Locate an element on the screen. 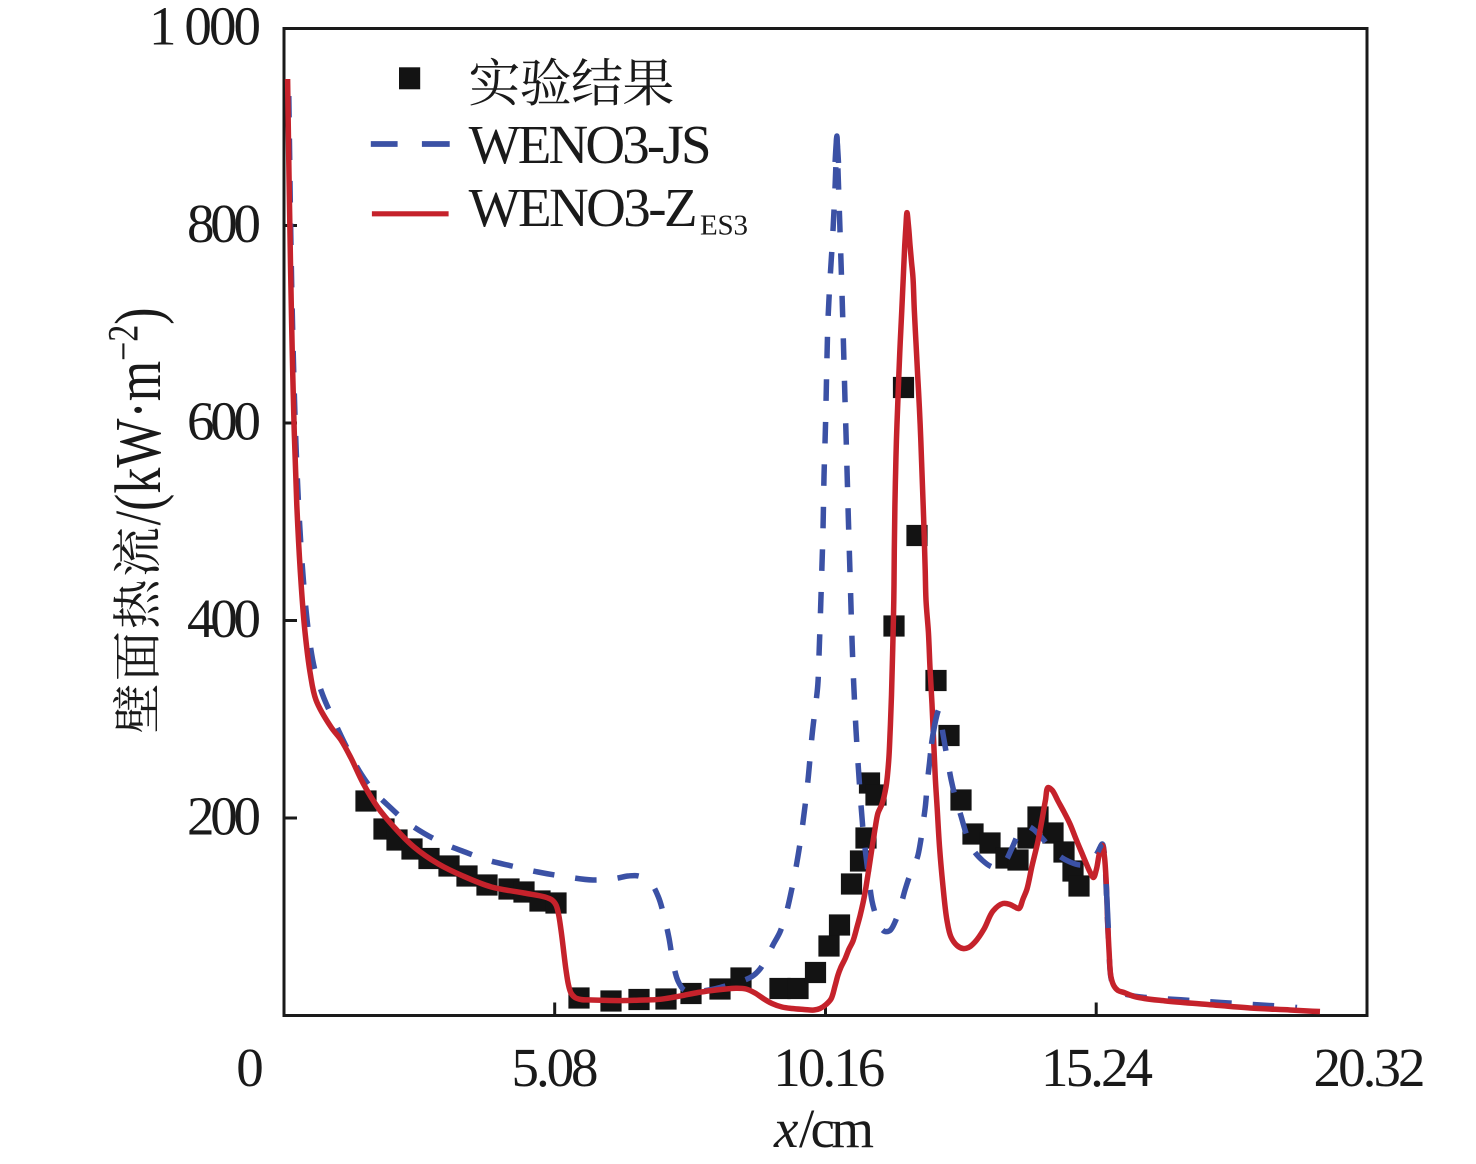 This screenshot has width=1476, height=1164. svg-text: WENO3-JS is located at coordinates (590, 144).